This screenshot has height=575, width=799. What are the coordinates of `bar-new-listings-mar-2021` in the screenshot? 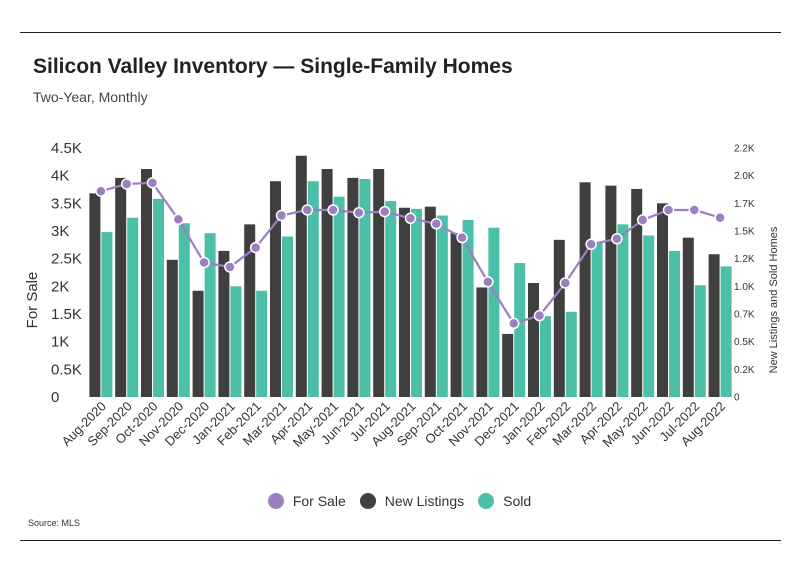 It's located at (275, 289).